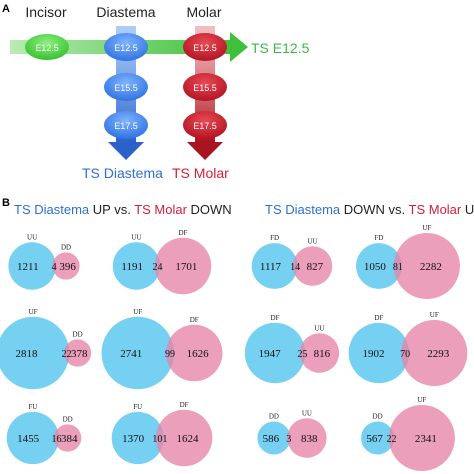 The height and width of the screenshot is (474, 474). What do you see at coordinates (203, 12) in the screenshot?
I see `molar-label: Molar` at bounding box center [203, 12].